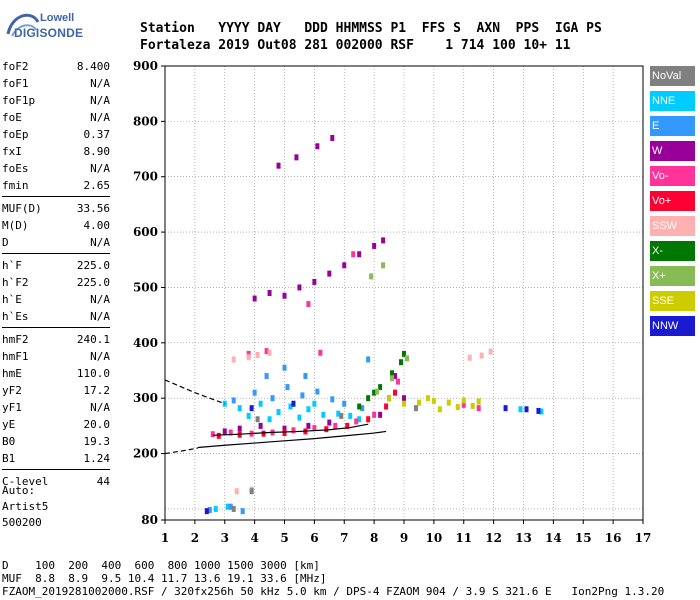 The width and height of the screenshot is (700, 600). Describe the element at coordinates (613, 538) in the screenshot. I see `x-tick-label: 16` at that location.